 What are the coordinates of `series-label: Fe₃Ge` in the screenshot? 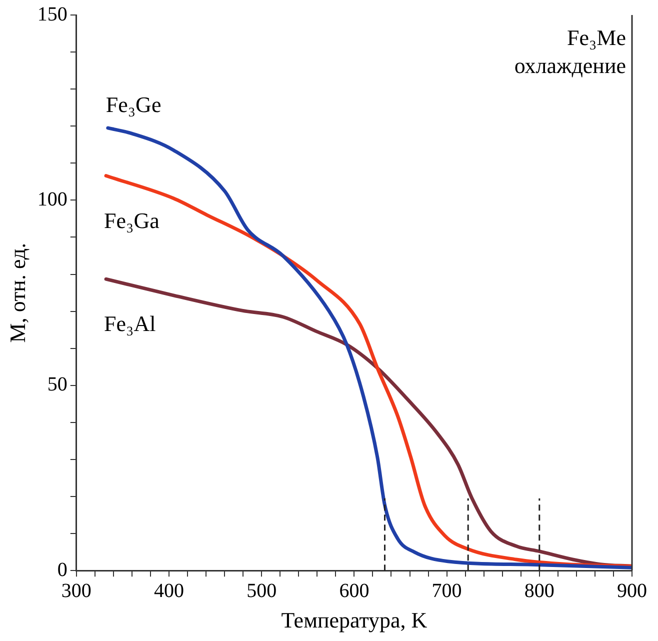 It's located at (134, 104).